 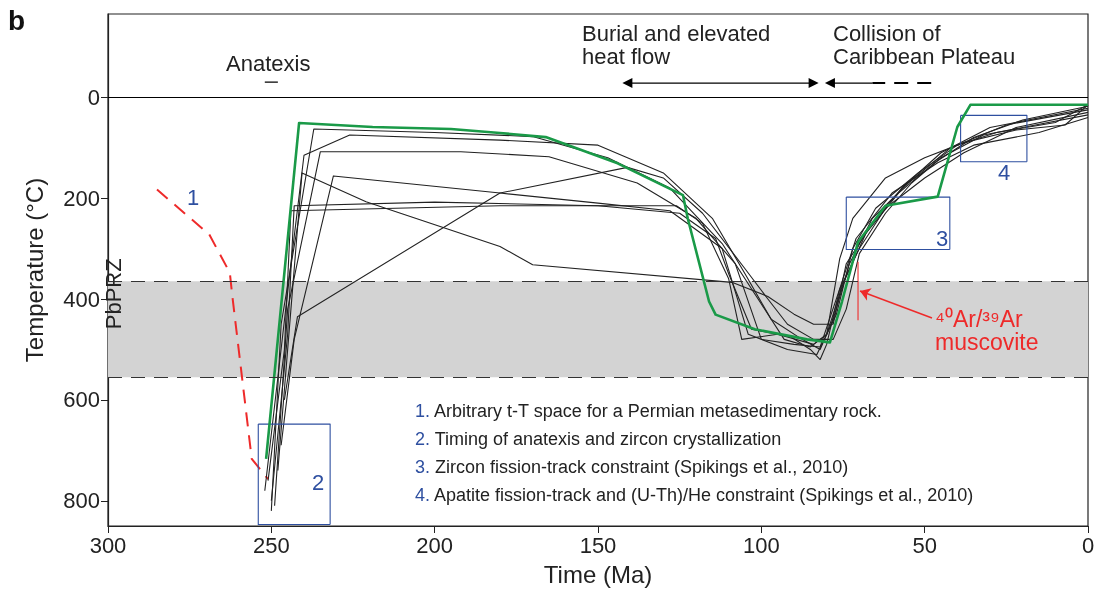 I want to click on annotation: 1, so click(x=193, y=197).